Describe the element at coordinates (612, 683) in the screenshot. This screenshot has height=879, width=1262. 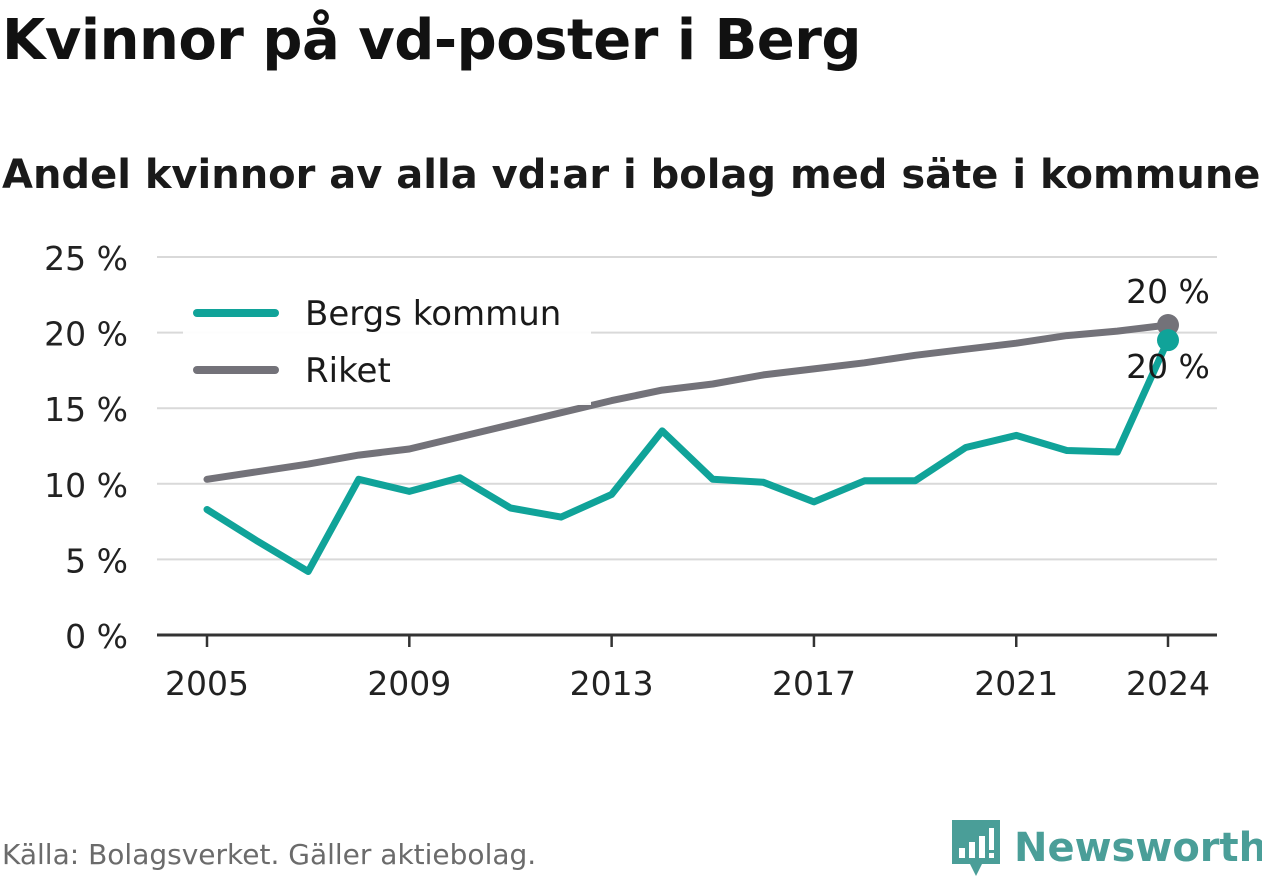
I see `x-tick-label: 2013` at that location.